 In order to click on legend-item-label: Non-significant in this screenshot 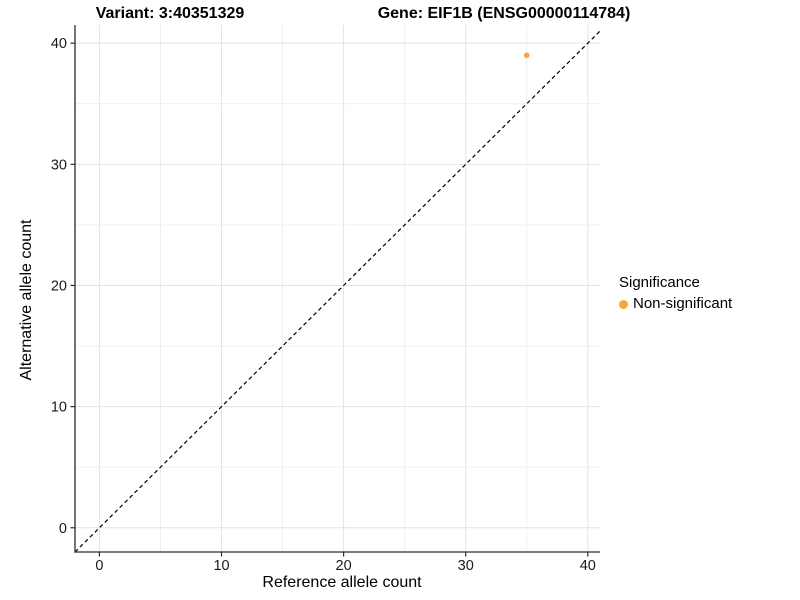, I will do `click(683, 303)`.